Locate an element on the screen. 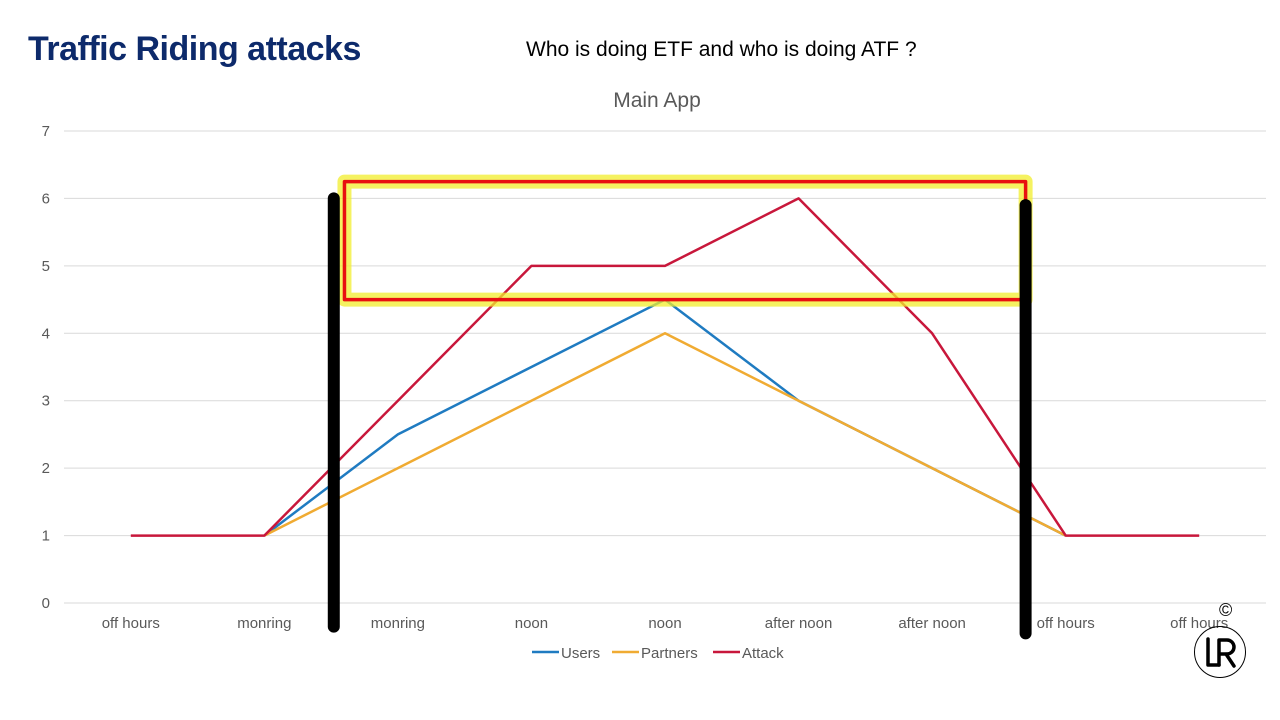  highlight-box is located at coordinates (685, 240).